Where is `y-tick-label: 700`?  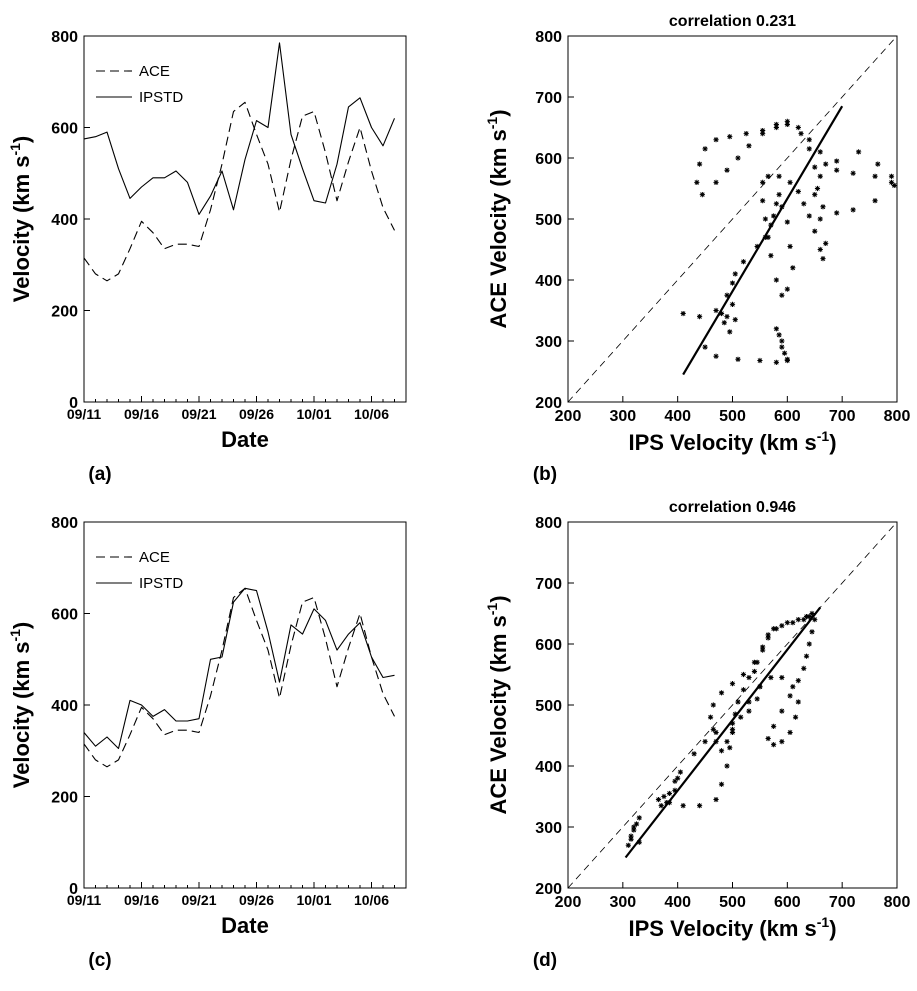 y-tick-label: 700 is located at coordinates (548, 584).